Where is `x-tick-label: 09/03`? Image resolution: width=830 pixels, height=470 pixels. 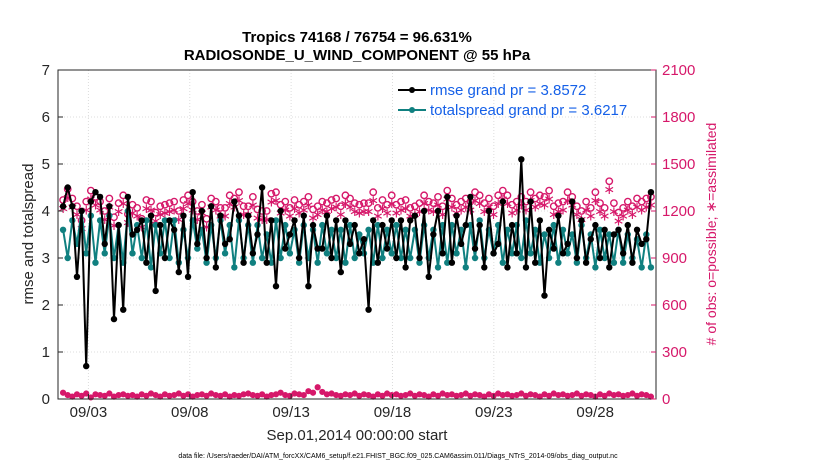 x-tick-label: 09/03 is located at coordinates (89, 412).